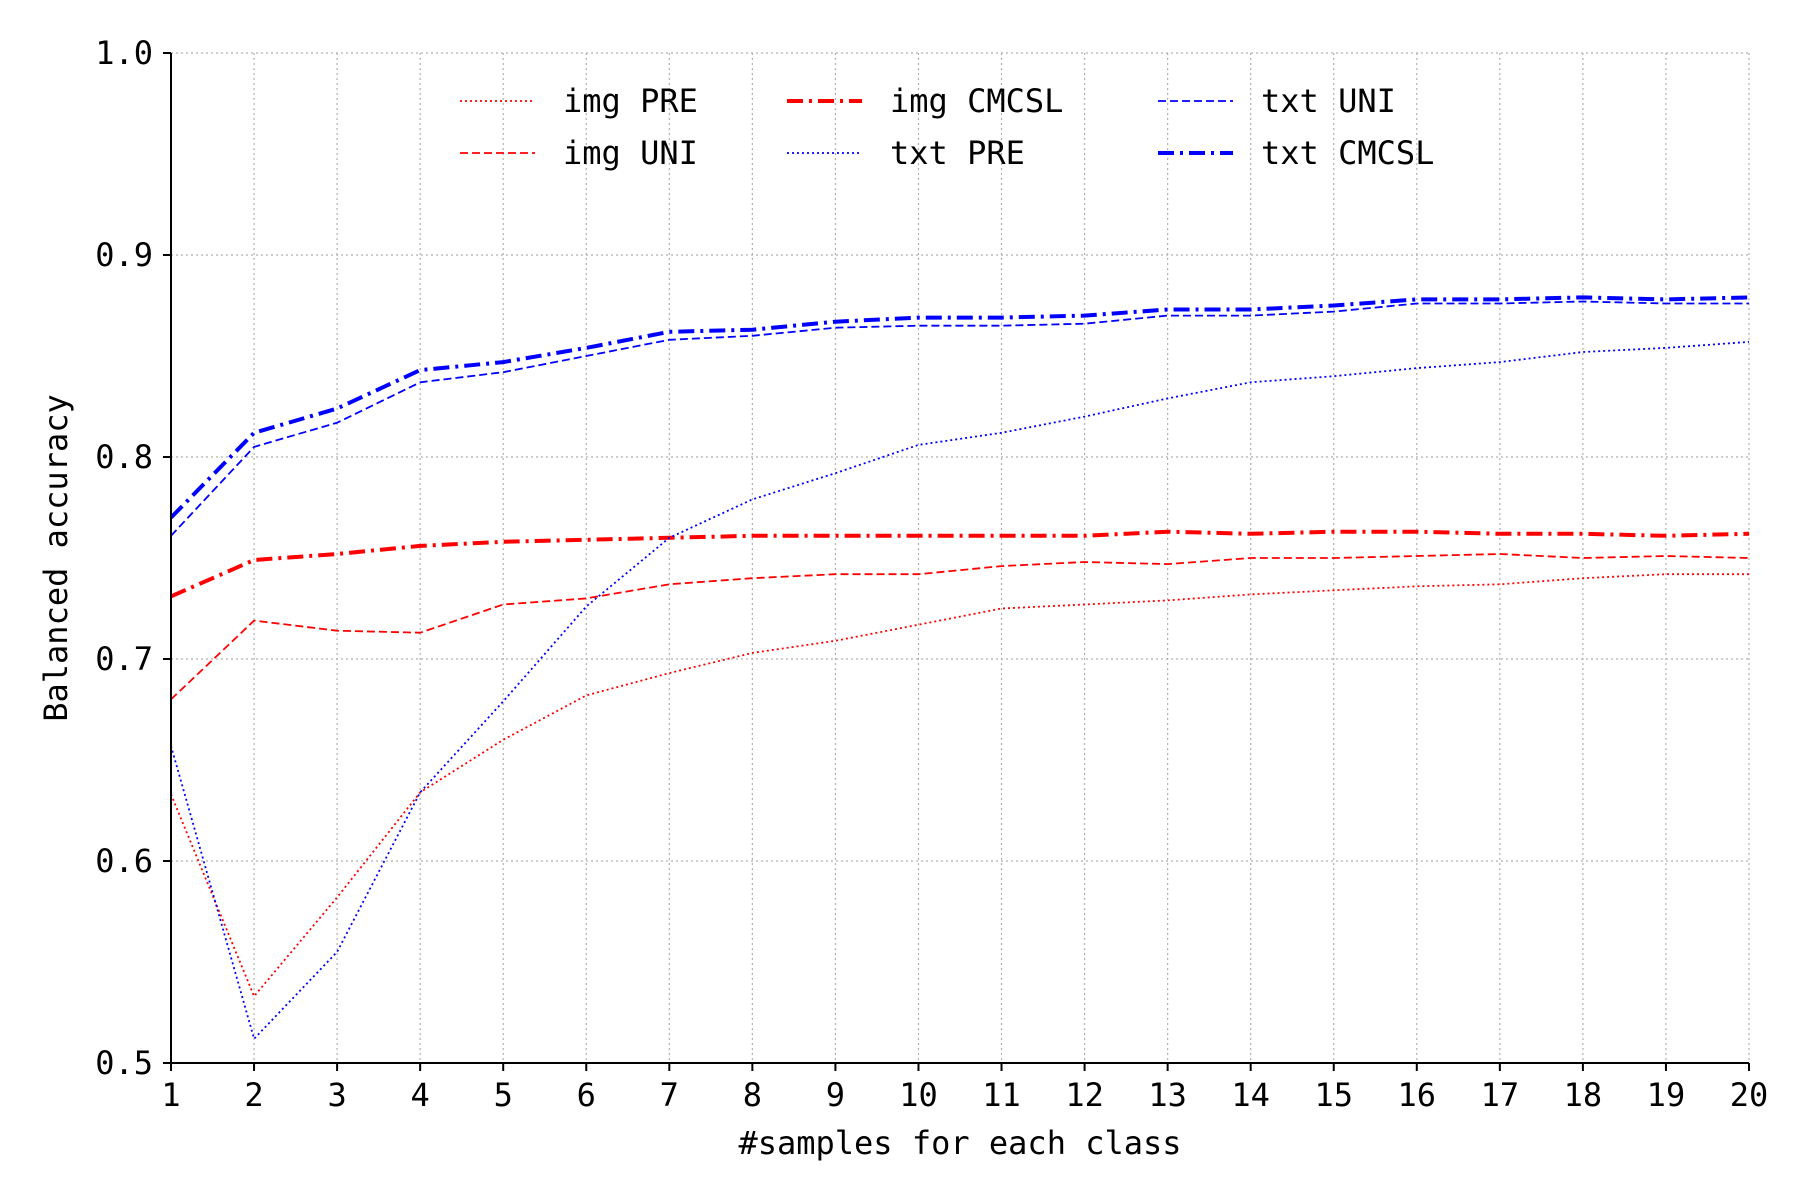 The image size is (1800, 1200). Describe the element at coordinates (1500, 1095) in the screenshot. I see `x-tick-label: 17` at that location.